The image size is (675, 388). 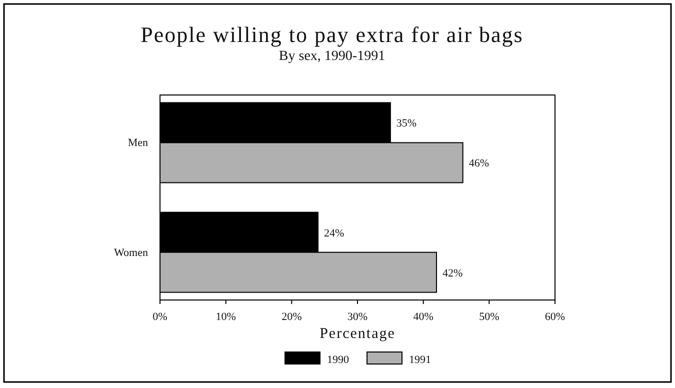 I want to click on data-label: 24%, so click(x=334, y=233).